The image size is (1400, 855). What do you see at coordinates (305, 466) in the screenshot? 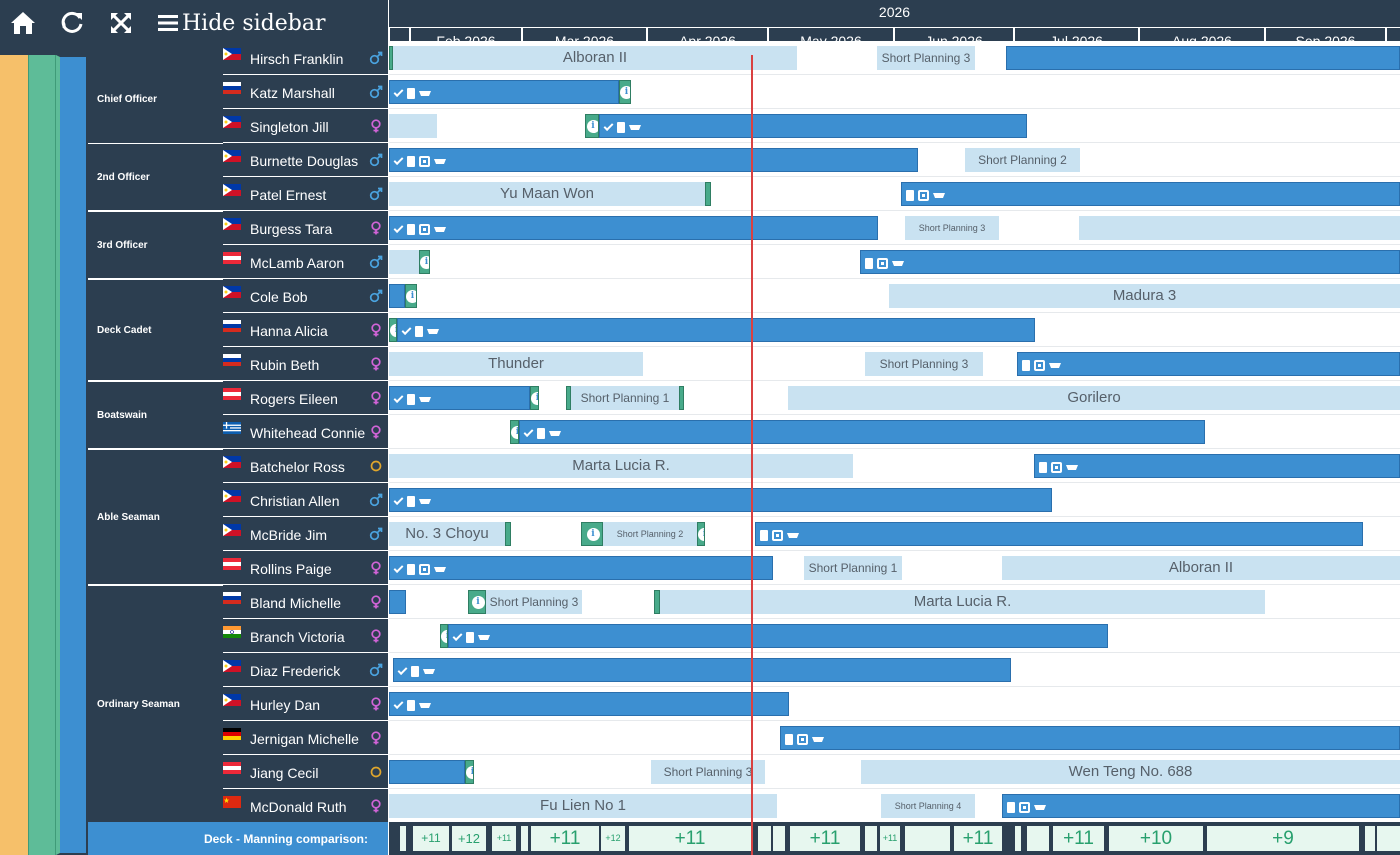
I see `crew-row-label: Batchelor Ross` at bounding box center [305, 466].